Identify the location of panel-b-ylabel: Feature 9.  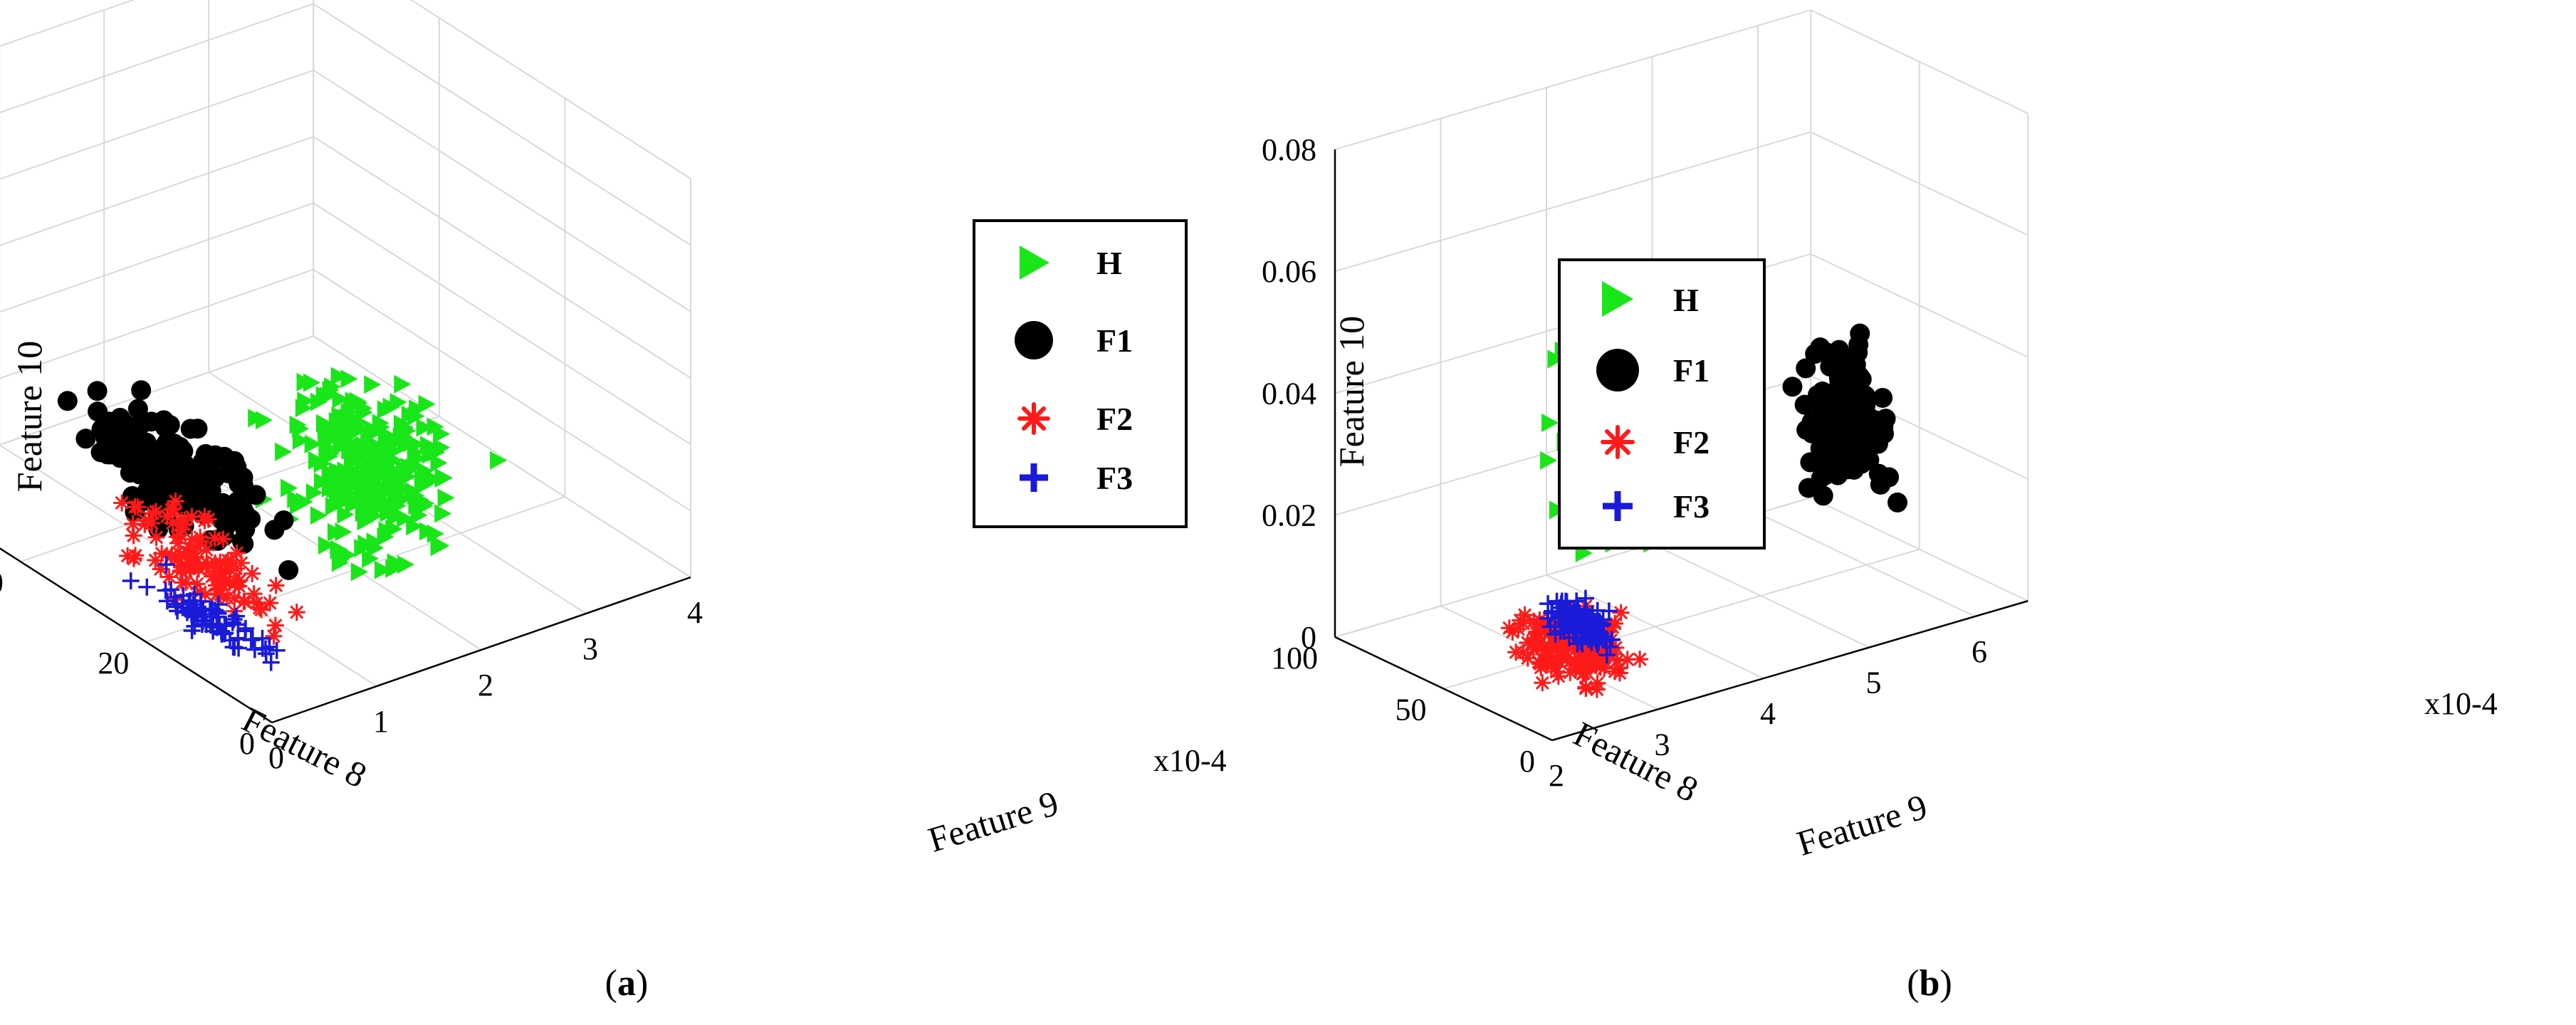
(1862, 825).